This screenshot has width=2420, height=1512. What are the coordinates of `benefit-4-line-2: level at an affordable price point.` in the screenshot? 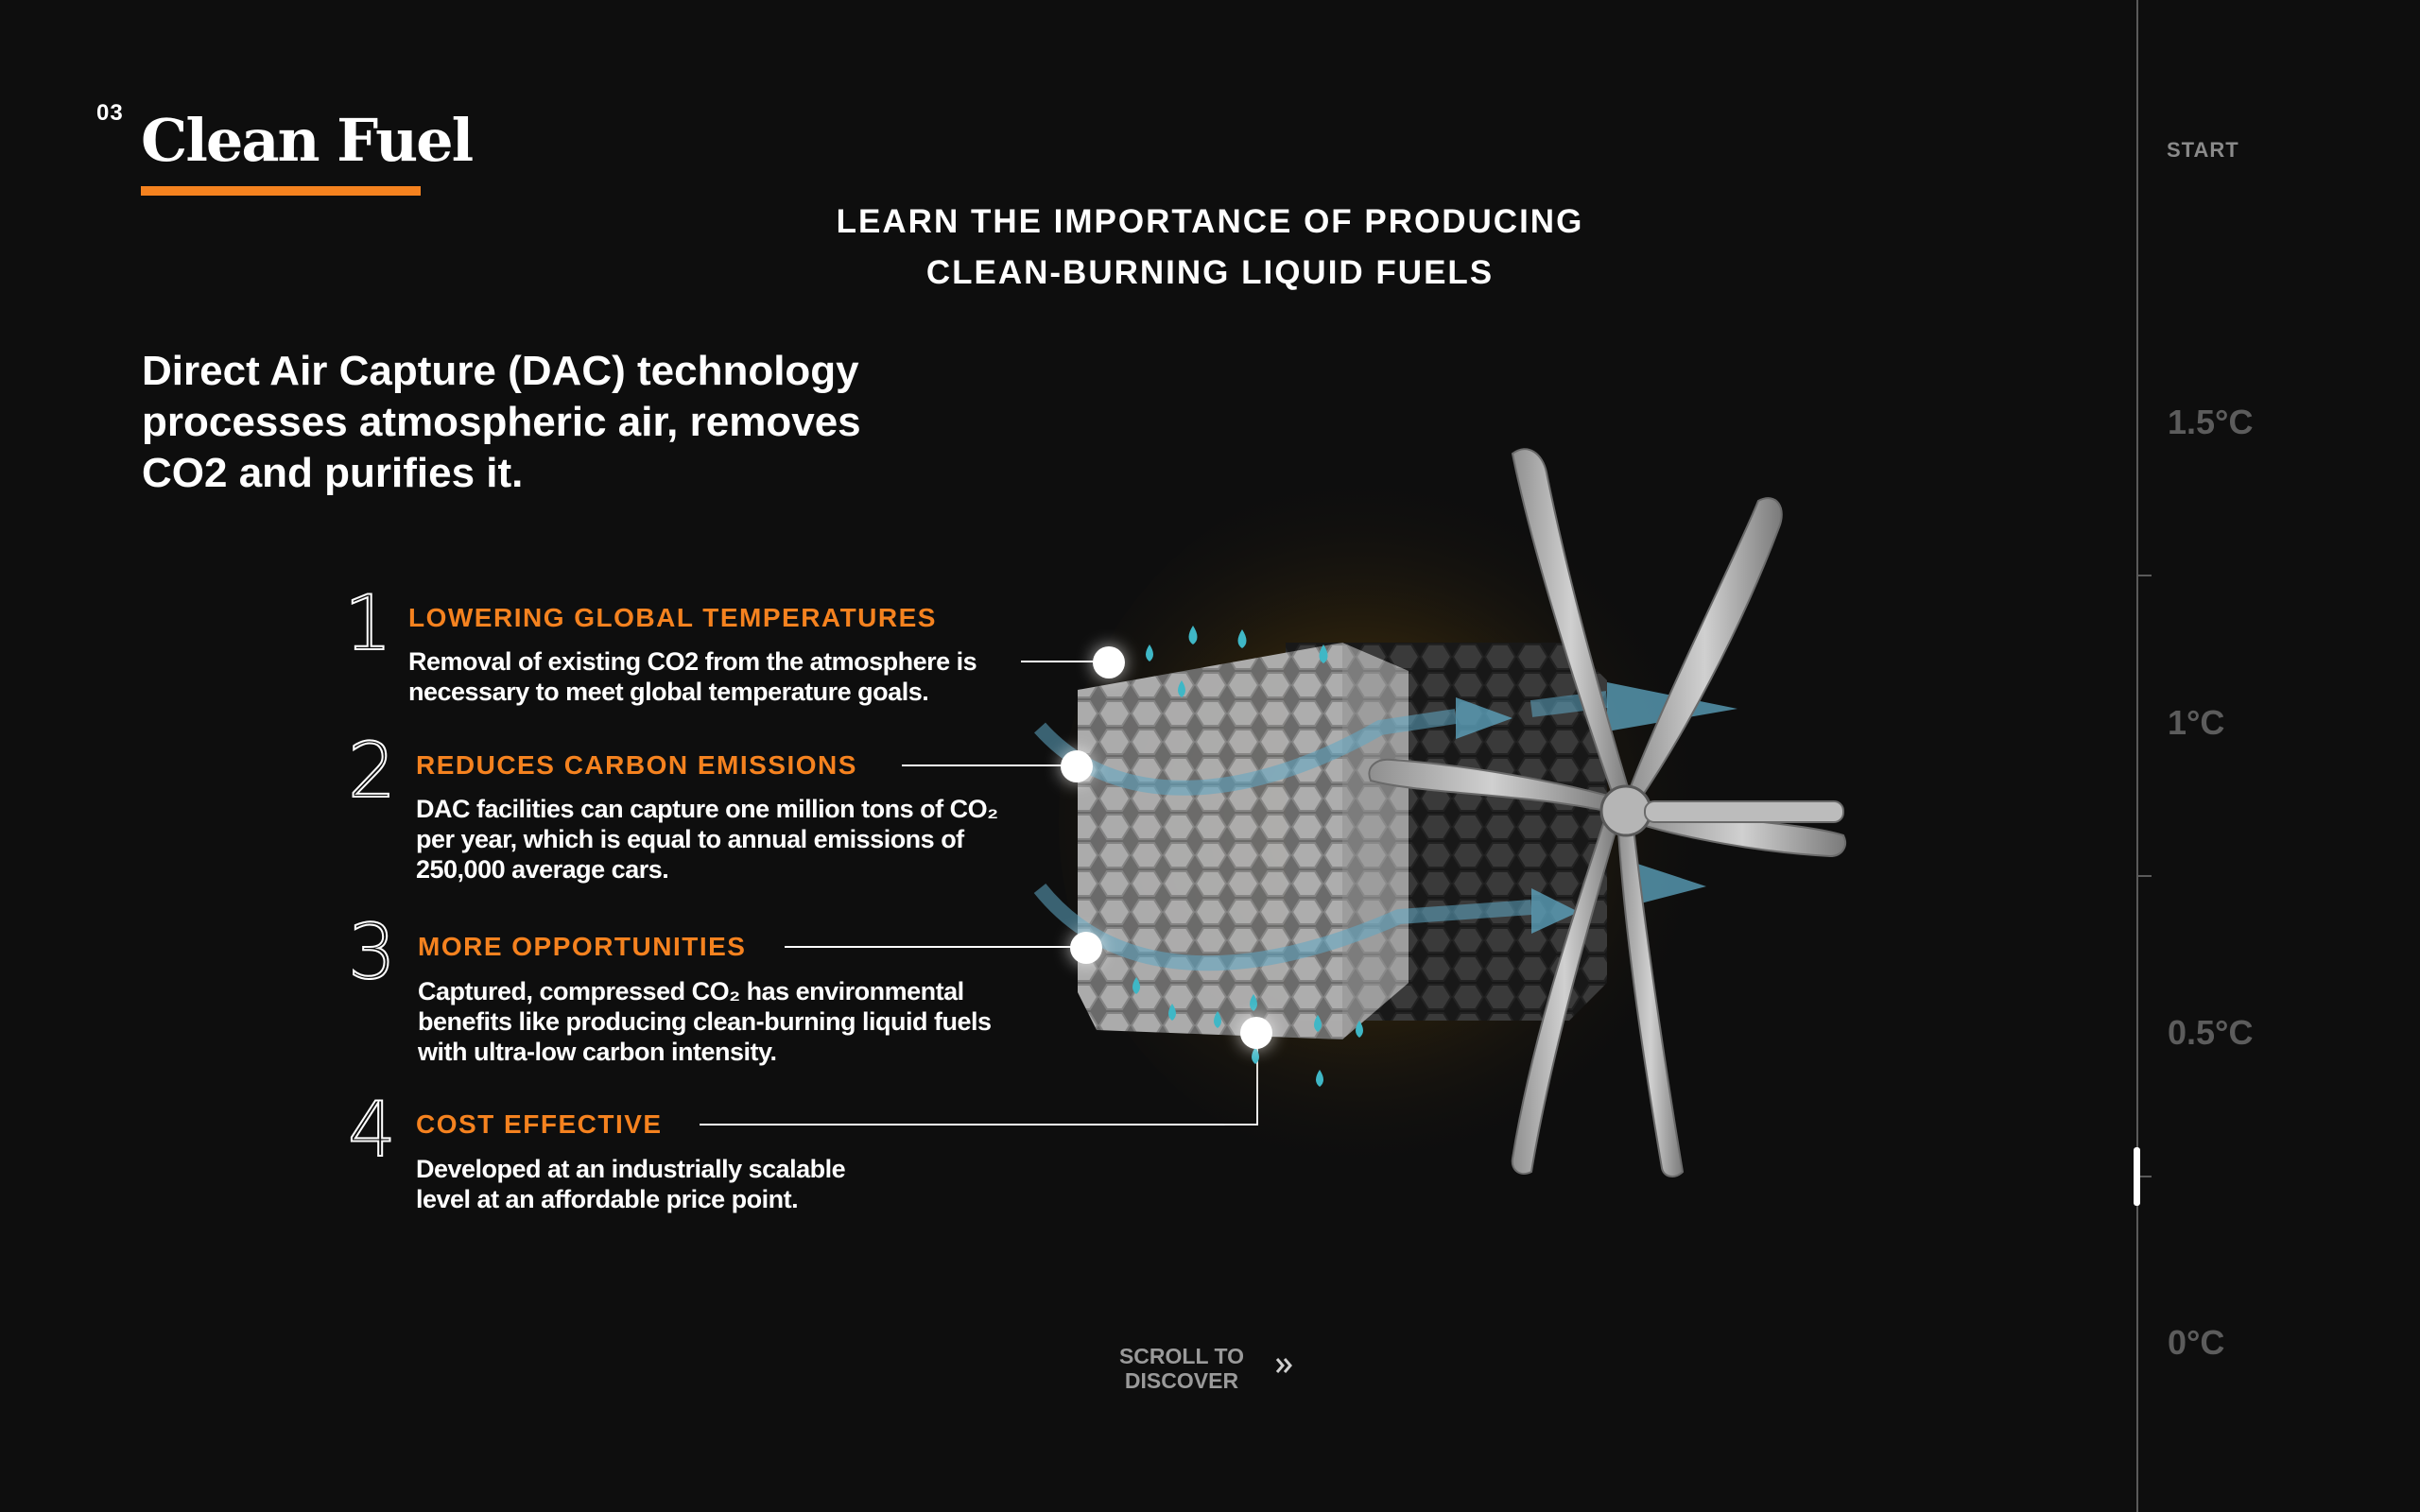 It's located at (607, 1199).